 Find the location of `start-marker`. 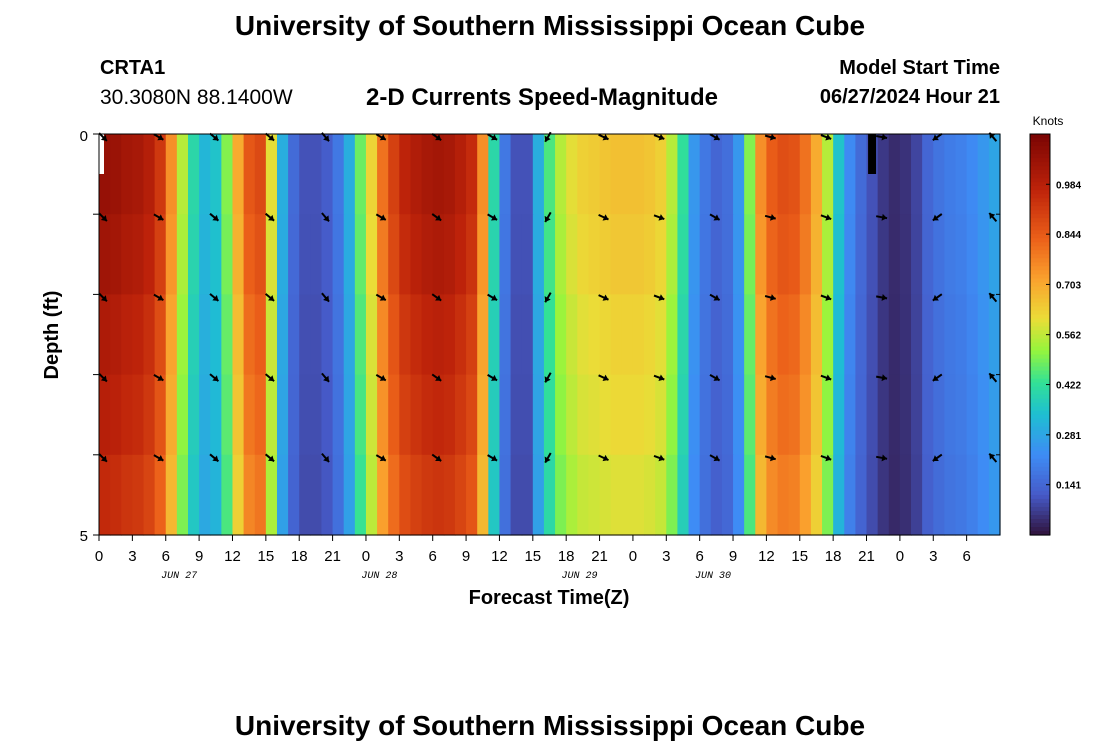

start-marker is located at coordinates (101, 154).